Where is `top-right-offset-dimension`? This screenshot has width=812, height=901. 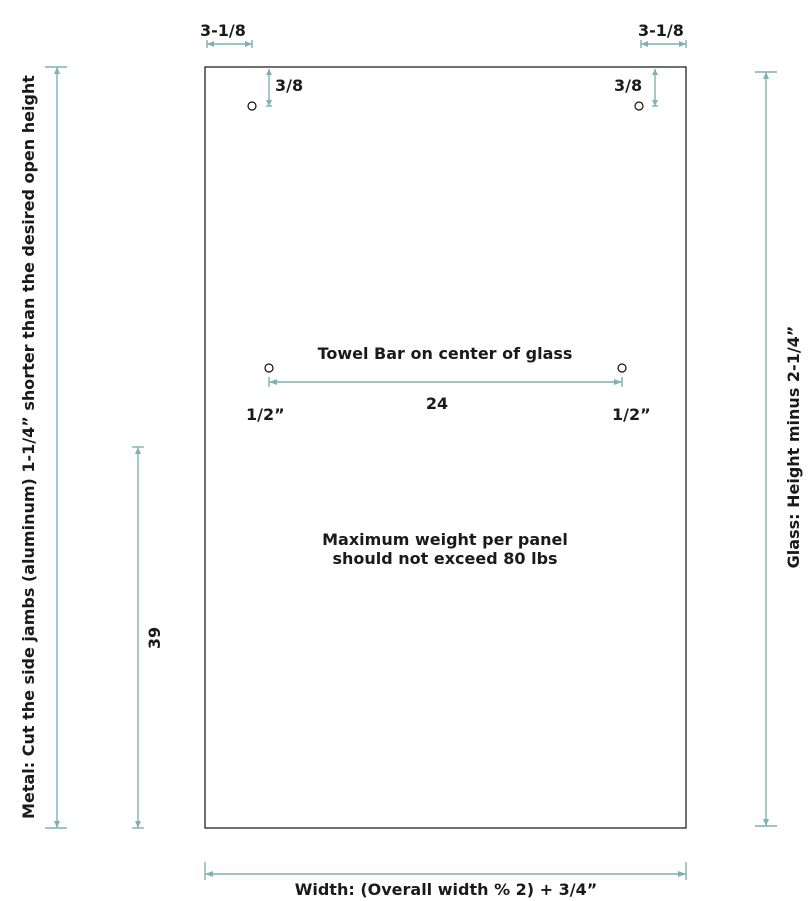 top-right-offset-dimension is located at coordinates (663, 44).